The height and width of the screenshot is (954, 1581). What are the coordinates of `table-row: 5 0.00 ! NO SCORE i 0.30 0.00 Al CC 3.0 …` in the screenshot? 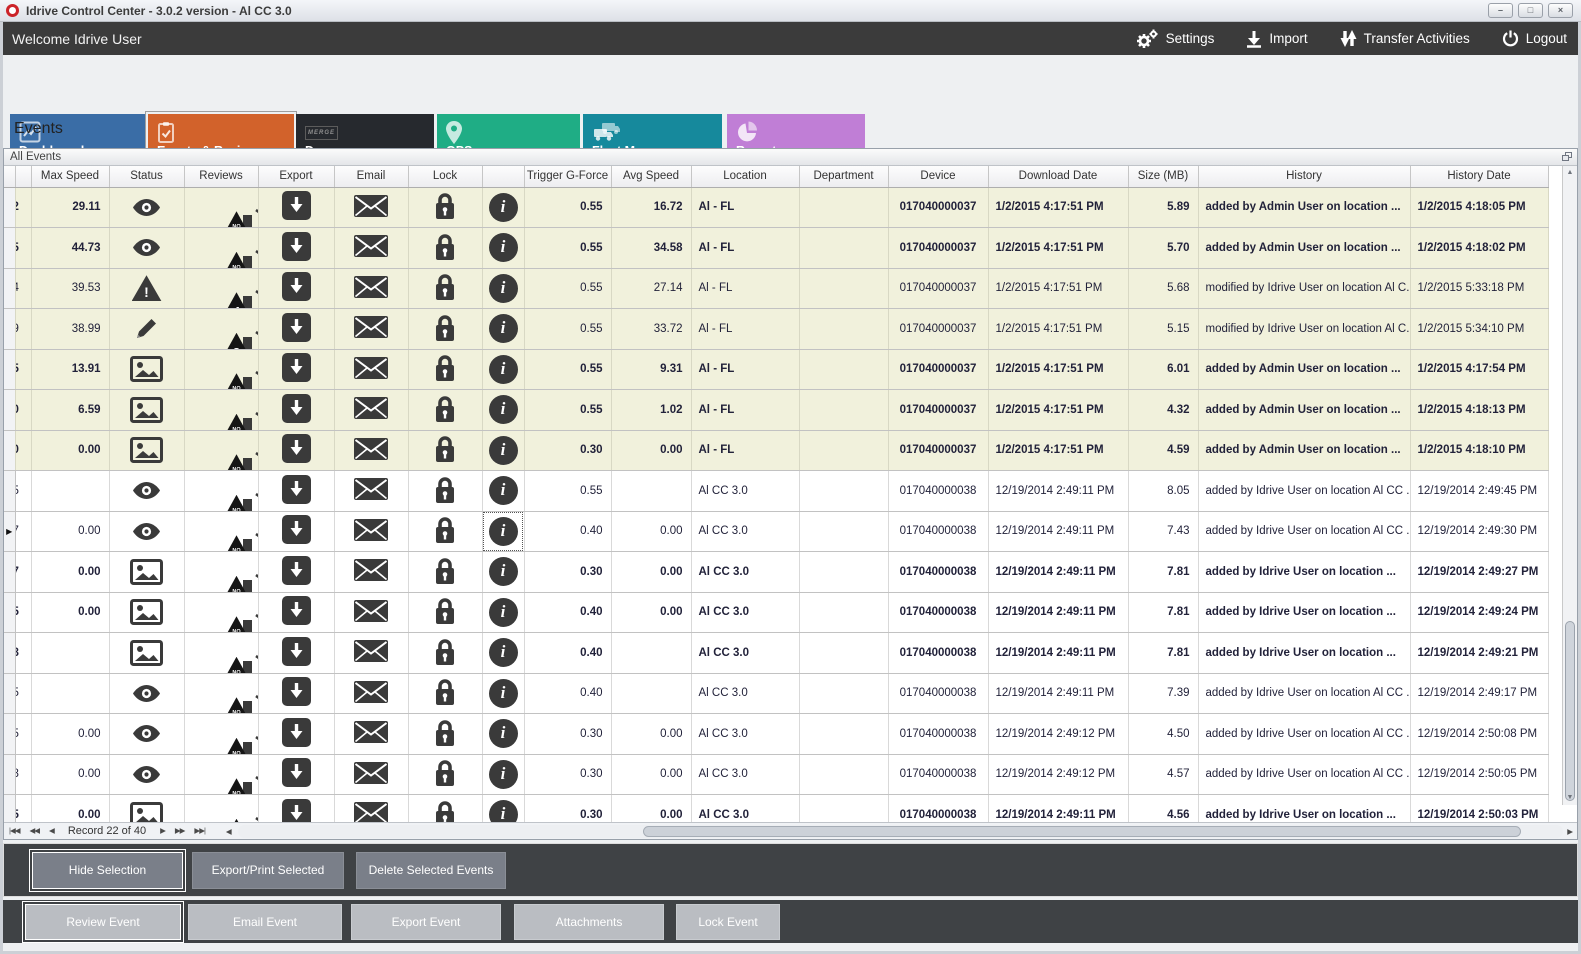 It's located at (776, 734).